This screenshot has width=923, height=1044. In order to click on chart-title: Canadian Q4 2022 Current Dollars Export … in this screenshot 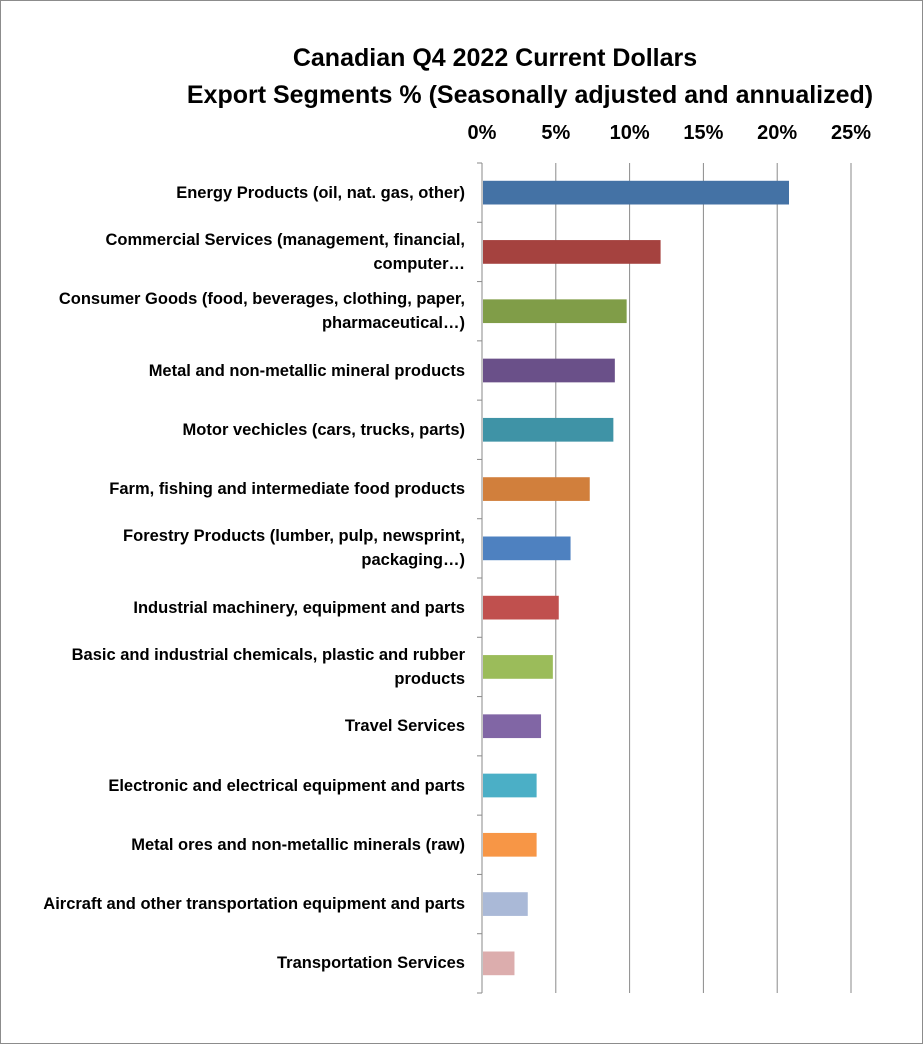, I will do `click(530, 77)`.